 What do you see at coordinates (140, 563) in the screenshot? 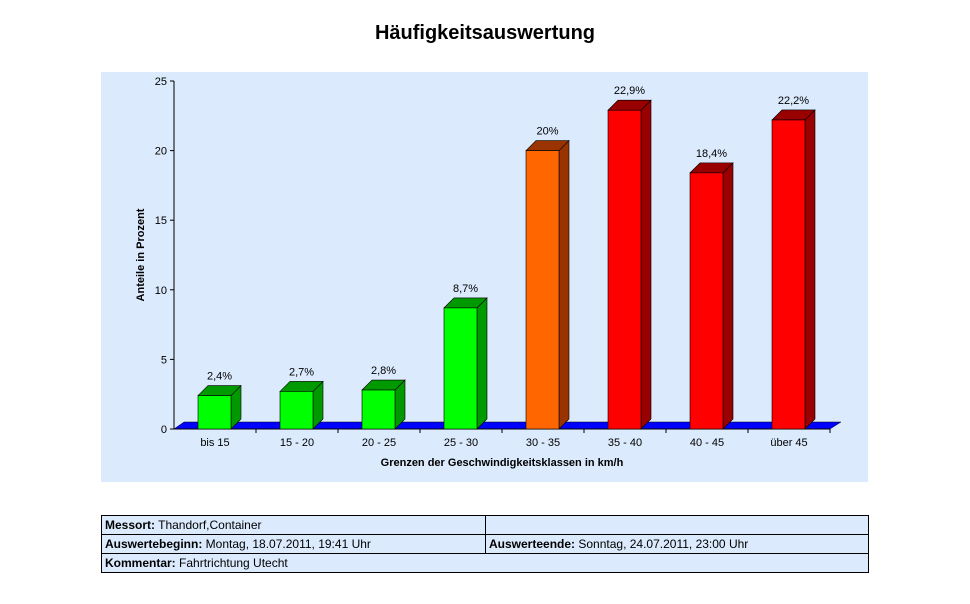
I see `kommentar-label: Kommentar:` at bounding box center [140, 563].